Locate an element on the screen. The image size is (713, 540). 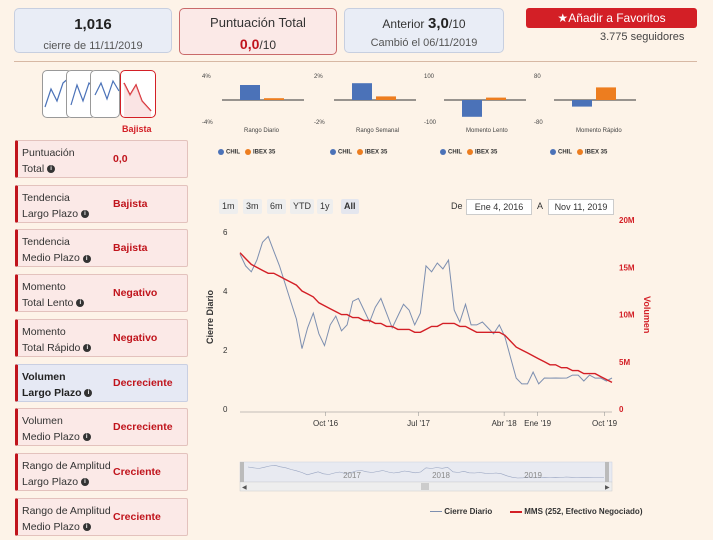
range-button: All is located at coordinates (350, 206).